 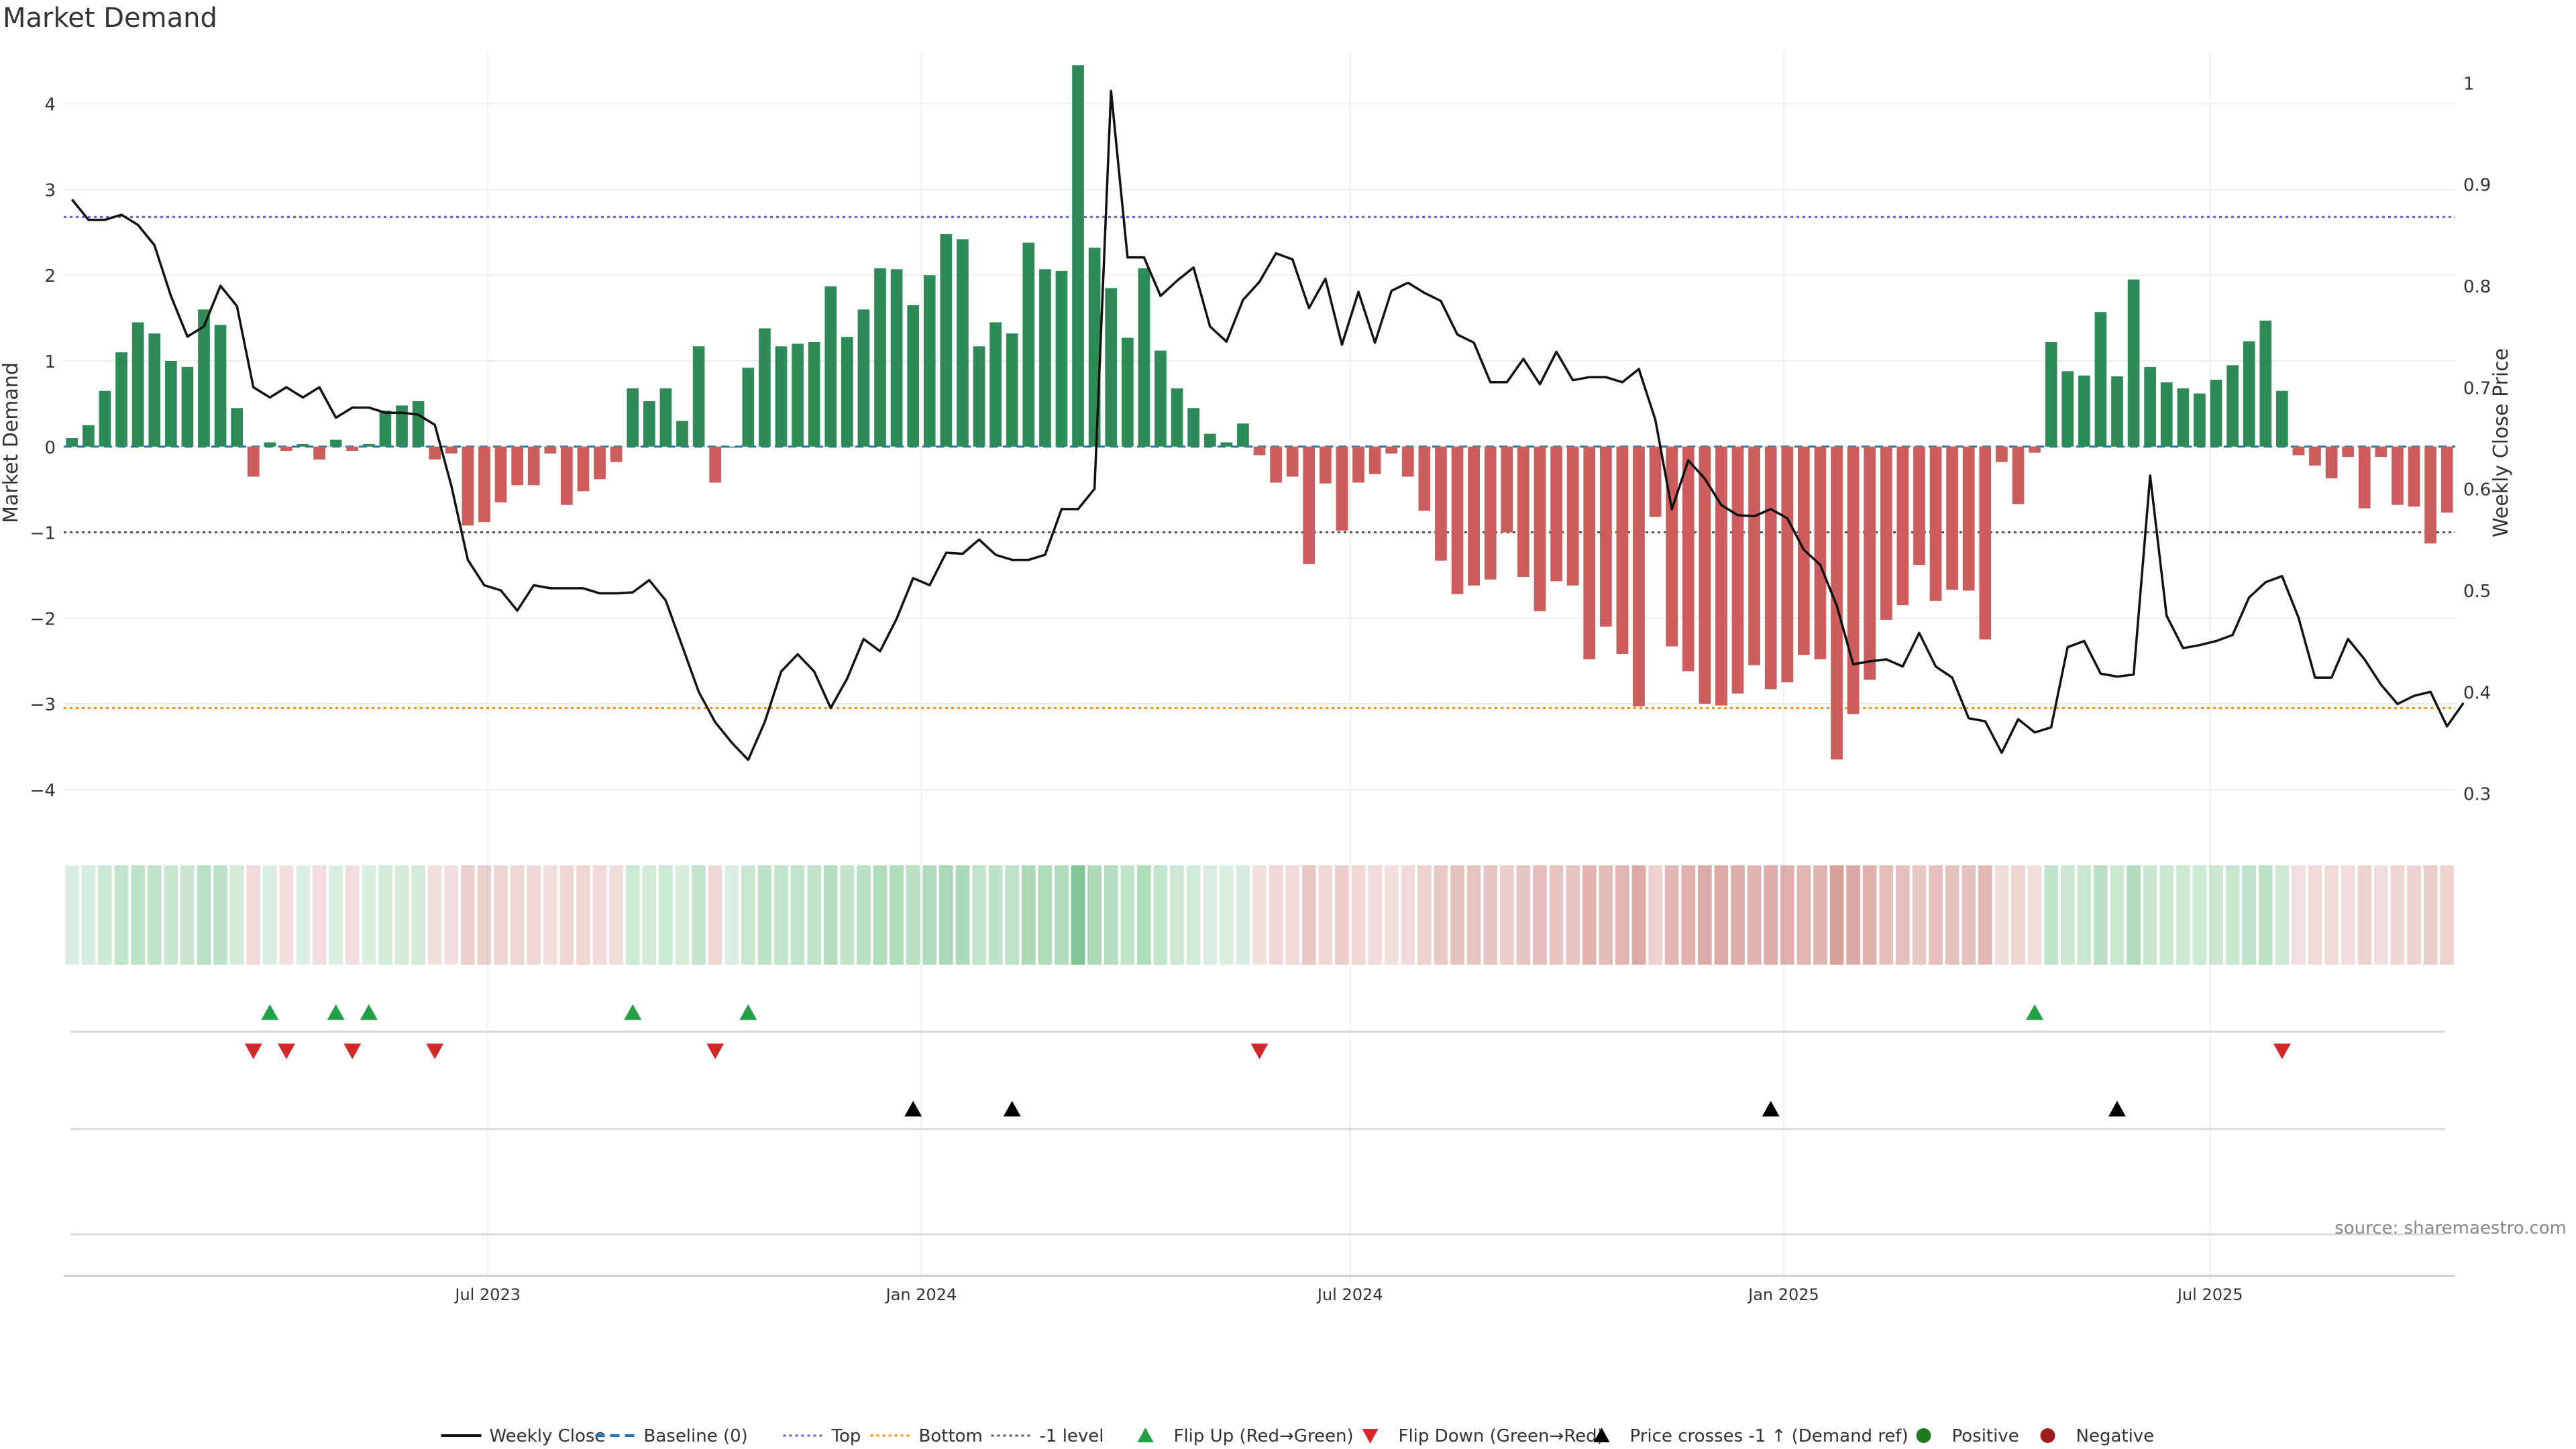 What do you see at coordinates (2469, 84) in the screenshot?
I see `y2-tick-label: 1` at bounding box center [2469, 84].